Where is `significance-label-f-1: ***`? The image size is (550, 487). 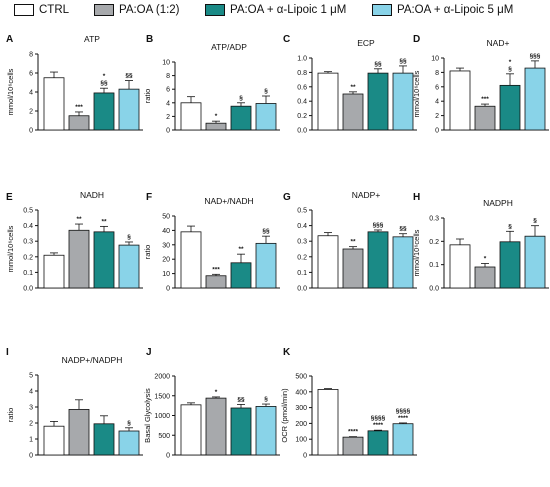
significance-label-f-1: *** is located at coordinates (216, 269).